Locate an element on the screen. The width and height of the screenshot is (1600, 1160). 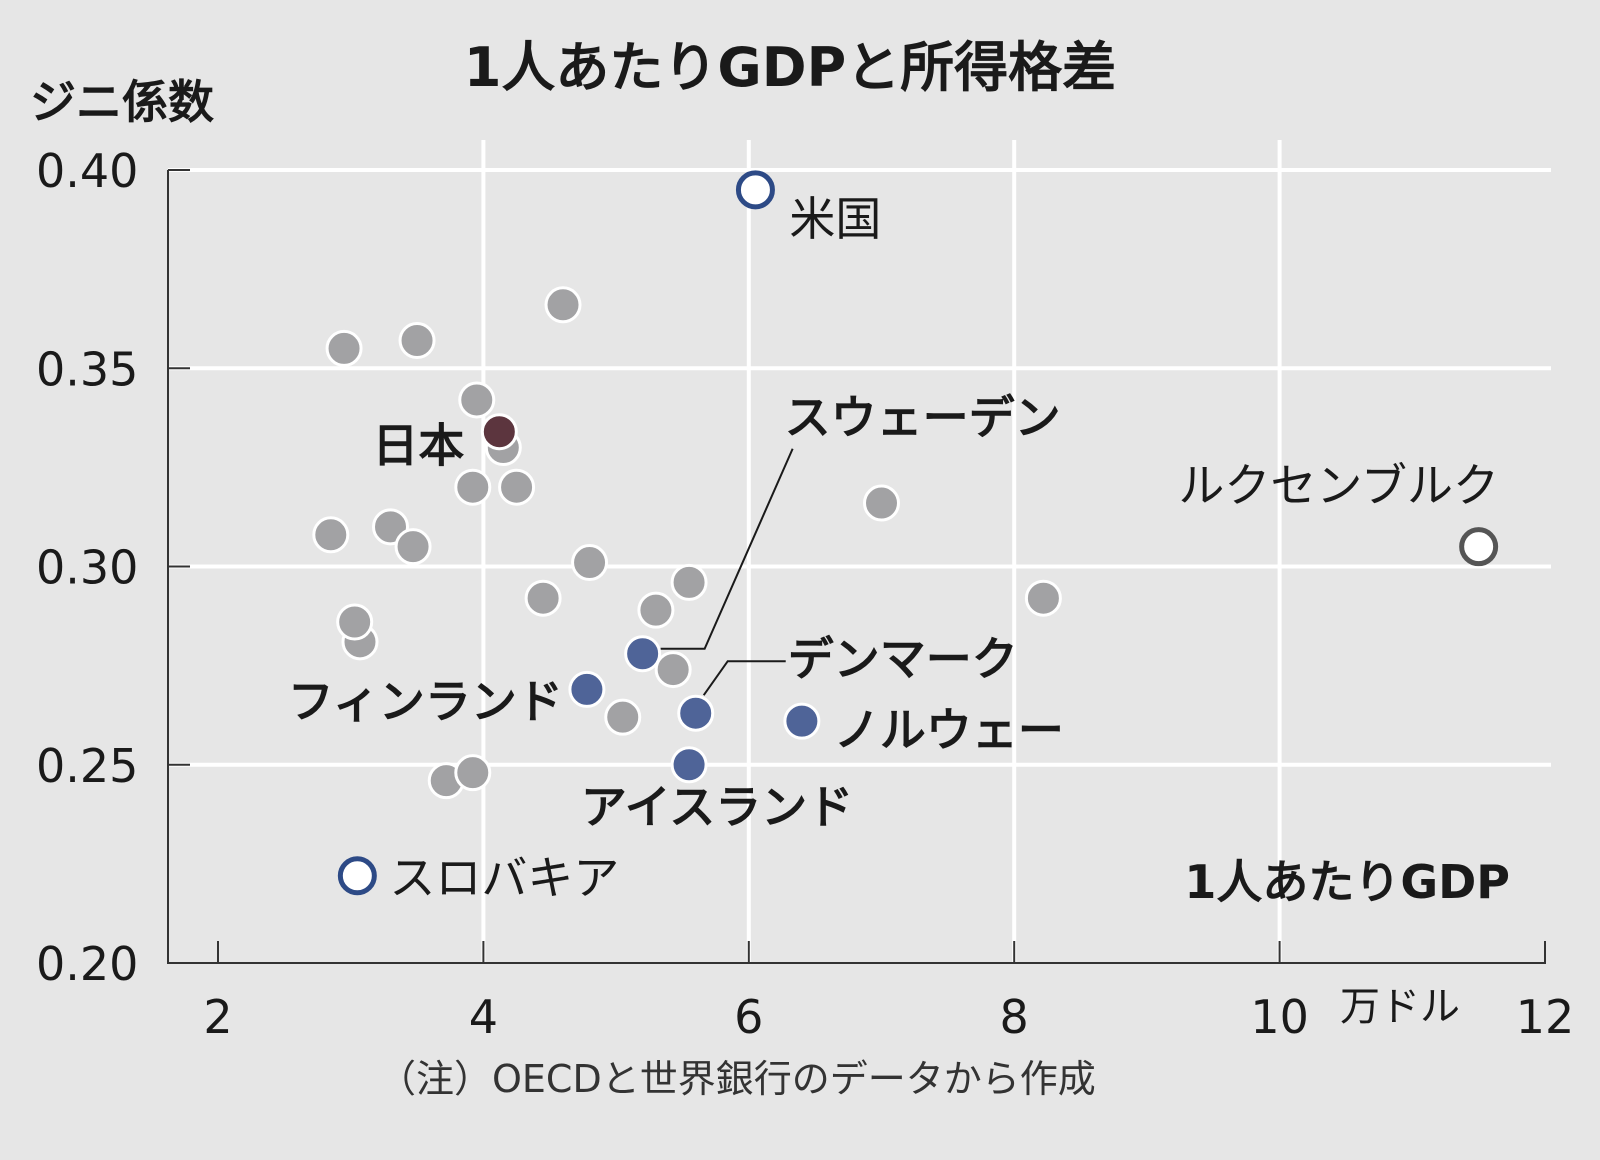
point-usa is located at coordinates (755, 190).